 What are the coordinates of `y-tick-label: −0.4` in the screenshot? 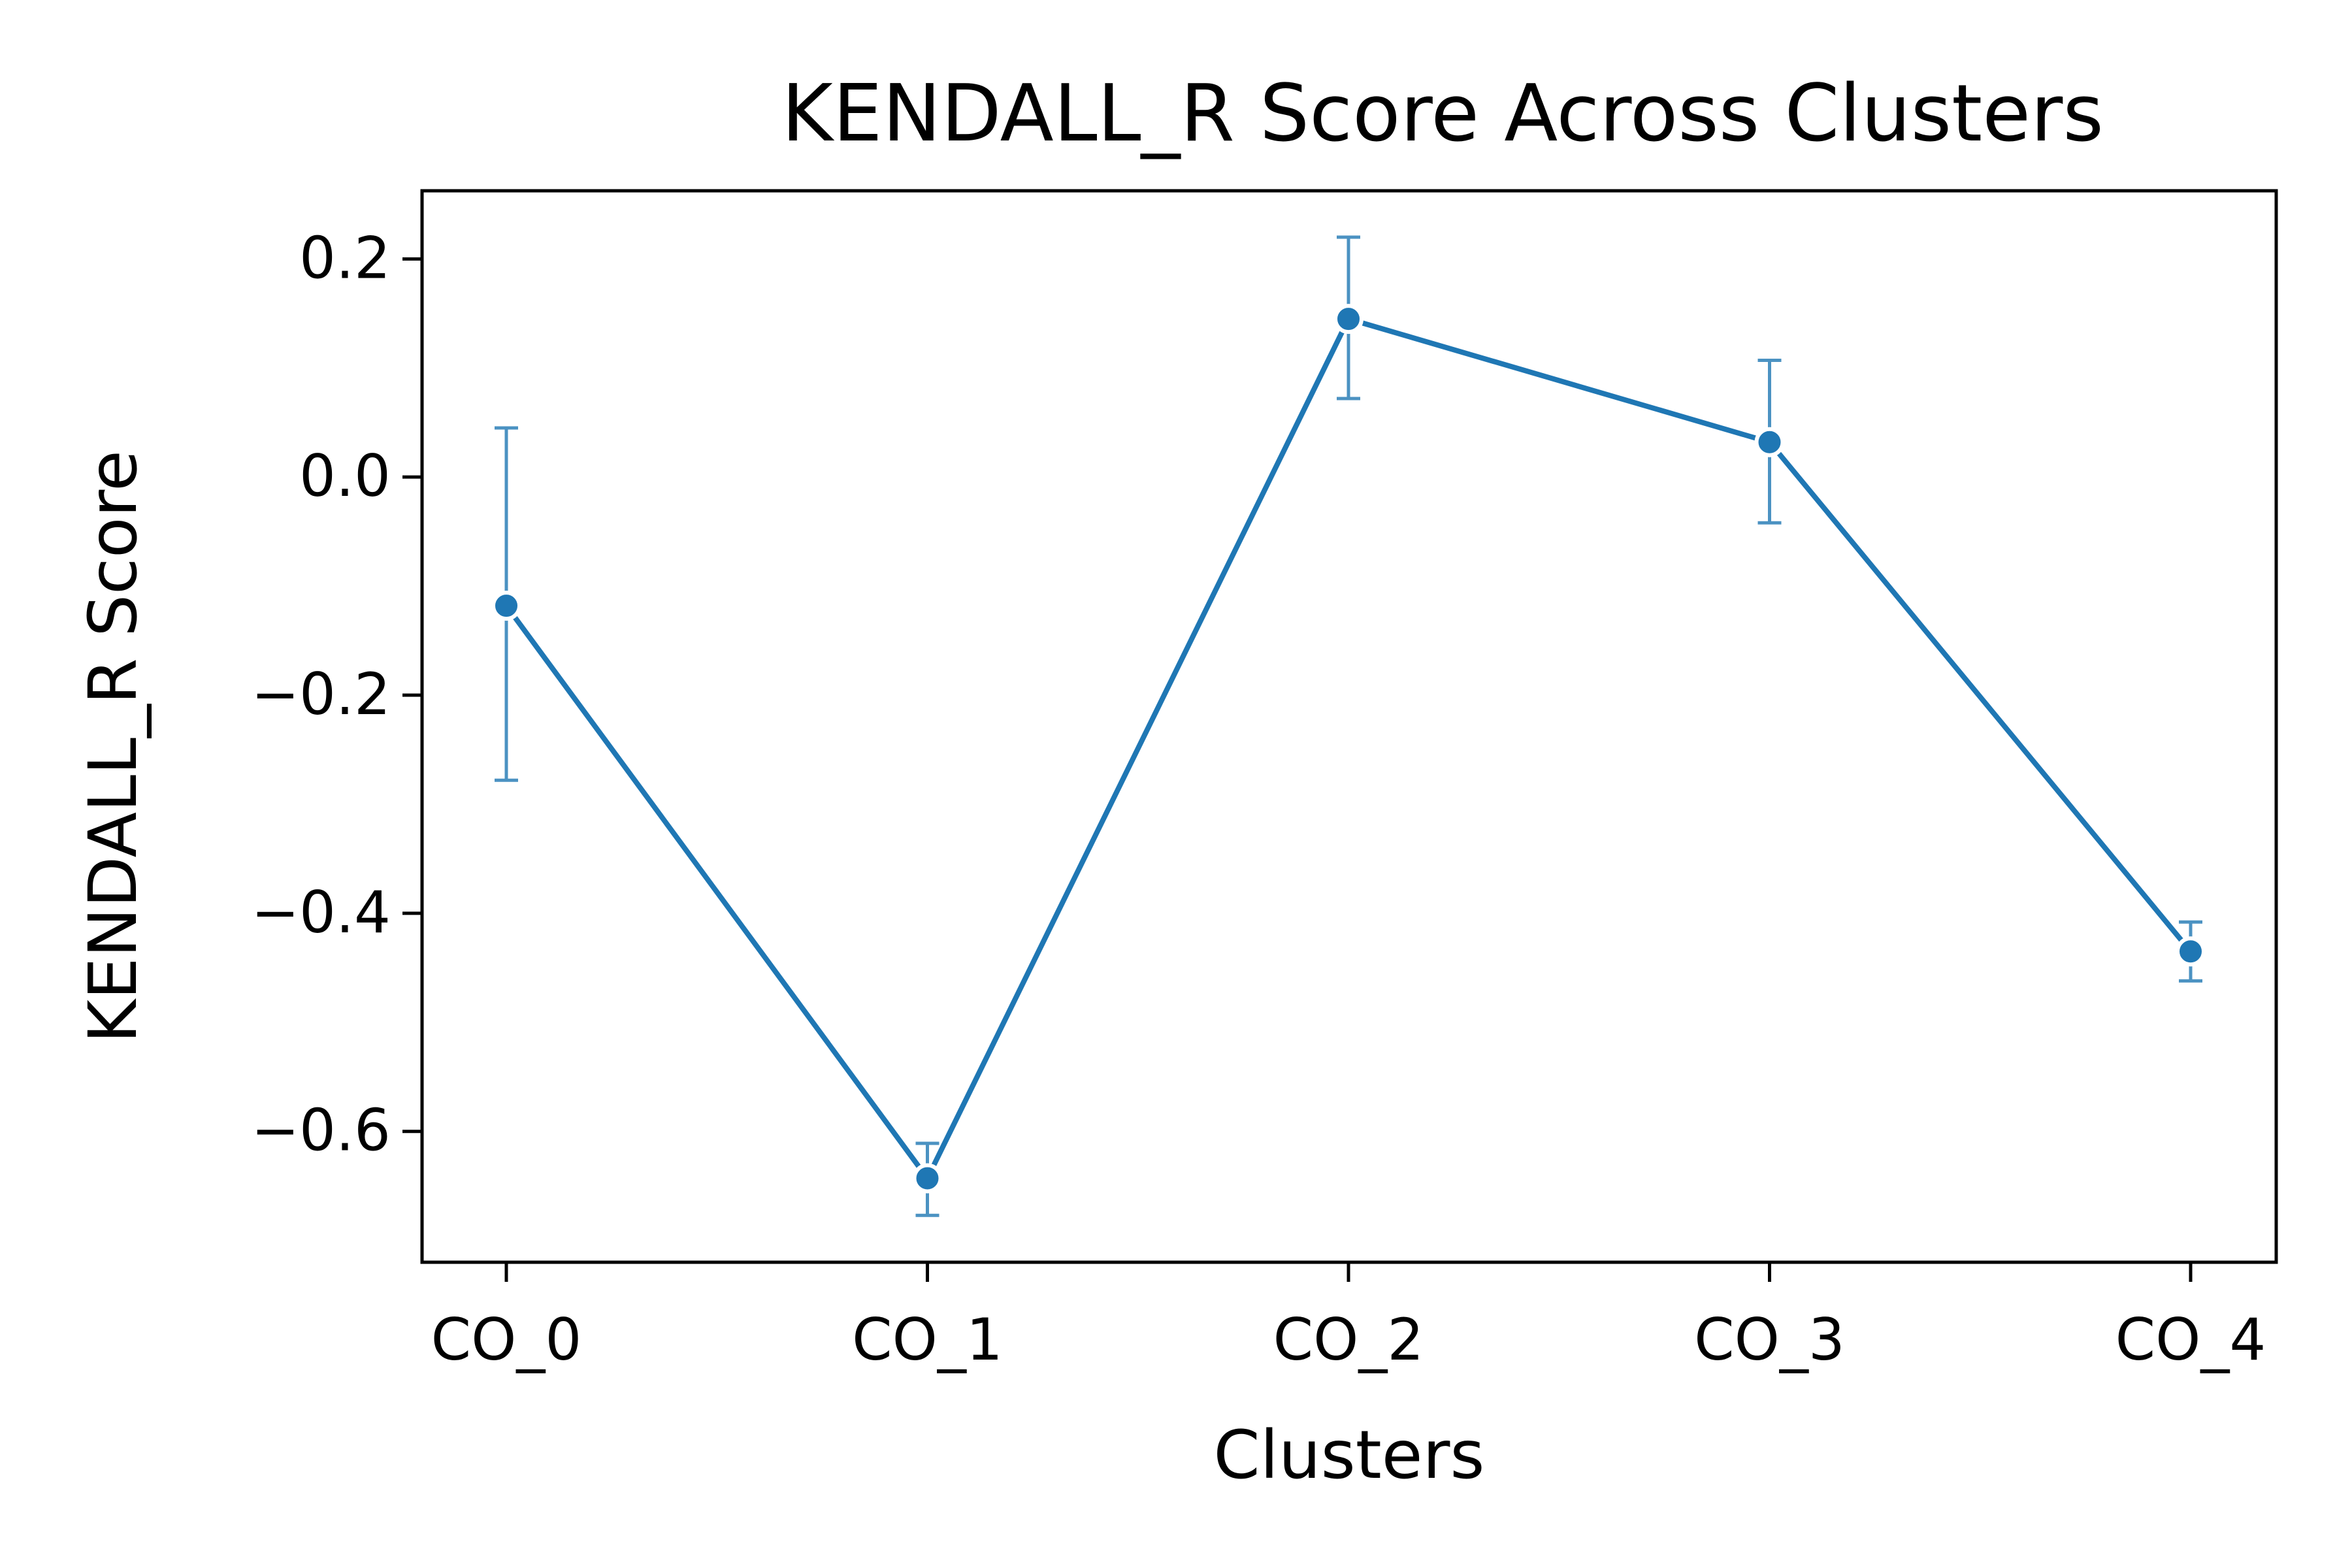 It's located at (321, 912).